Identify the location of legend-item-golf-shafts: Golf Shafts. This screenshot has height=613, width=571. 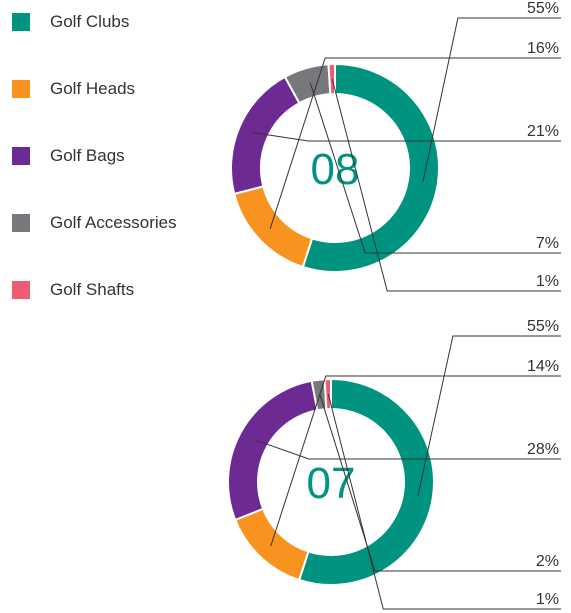
(127, 290).